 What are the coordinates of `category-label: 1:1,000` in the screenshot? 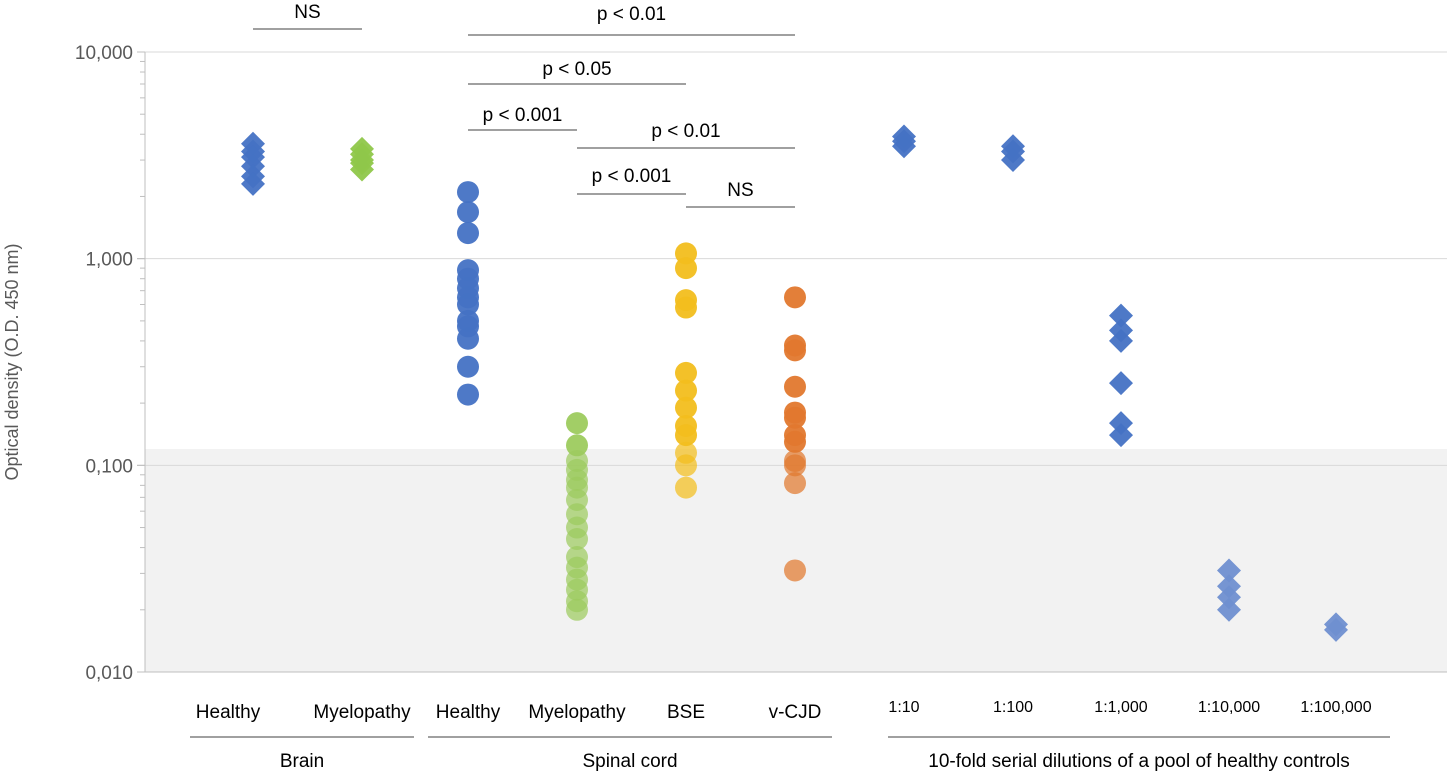 It's located at (1120, 707).